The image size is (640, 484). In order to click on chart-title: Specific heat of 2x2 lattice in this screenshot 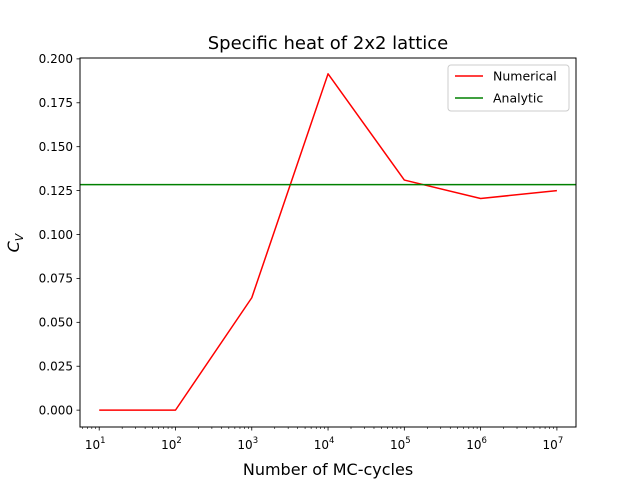, I will do `click(328, 43)`.